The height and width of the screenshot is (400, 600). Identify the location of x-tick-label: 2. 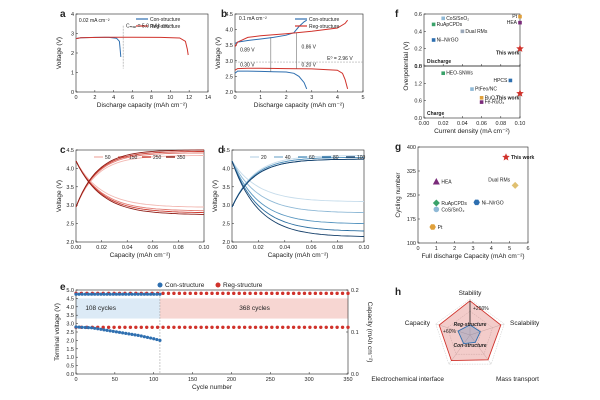
(286, 98).